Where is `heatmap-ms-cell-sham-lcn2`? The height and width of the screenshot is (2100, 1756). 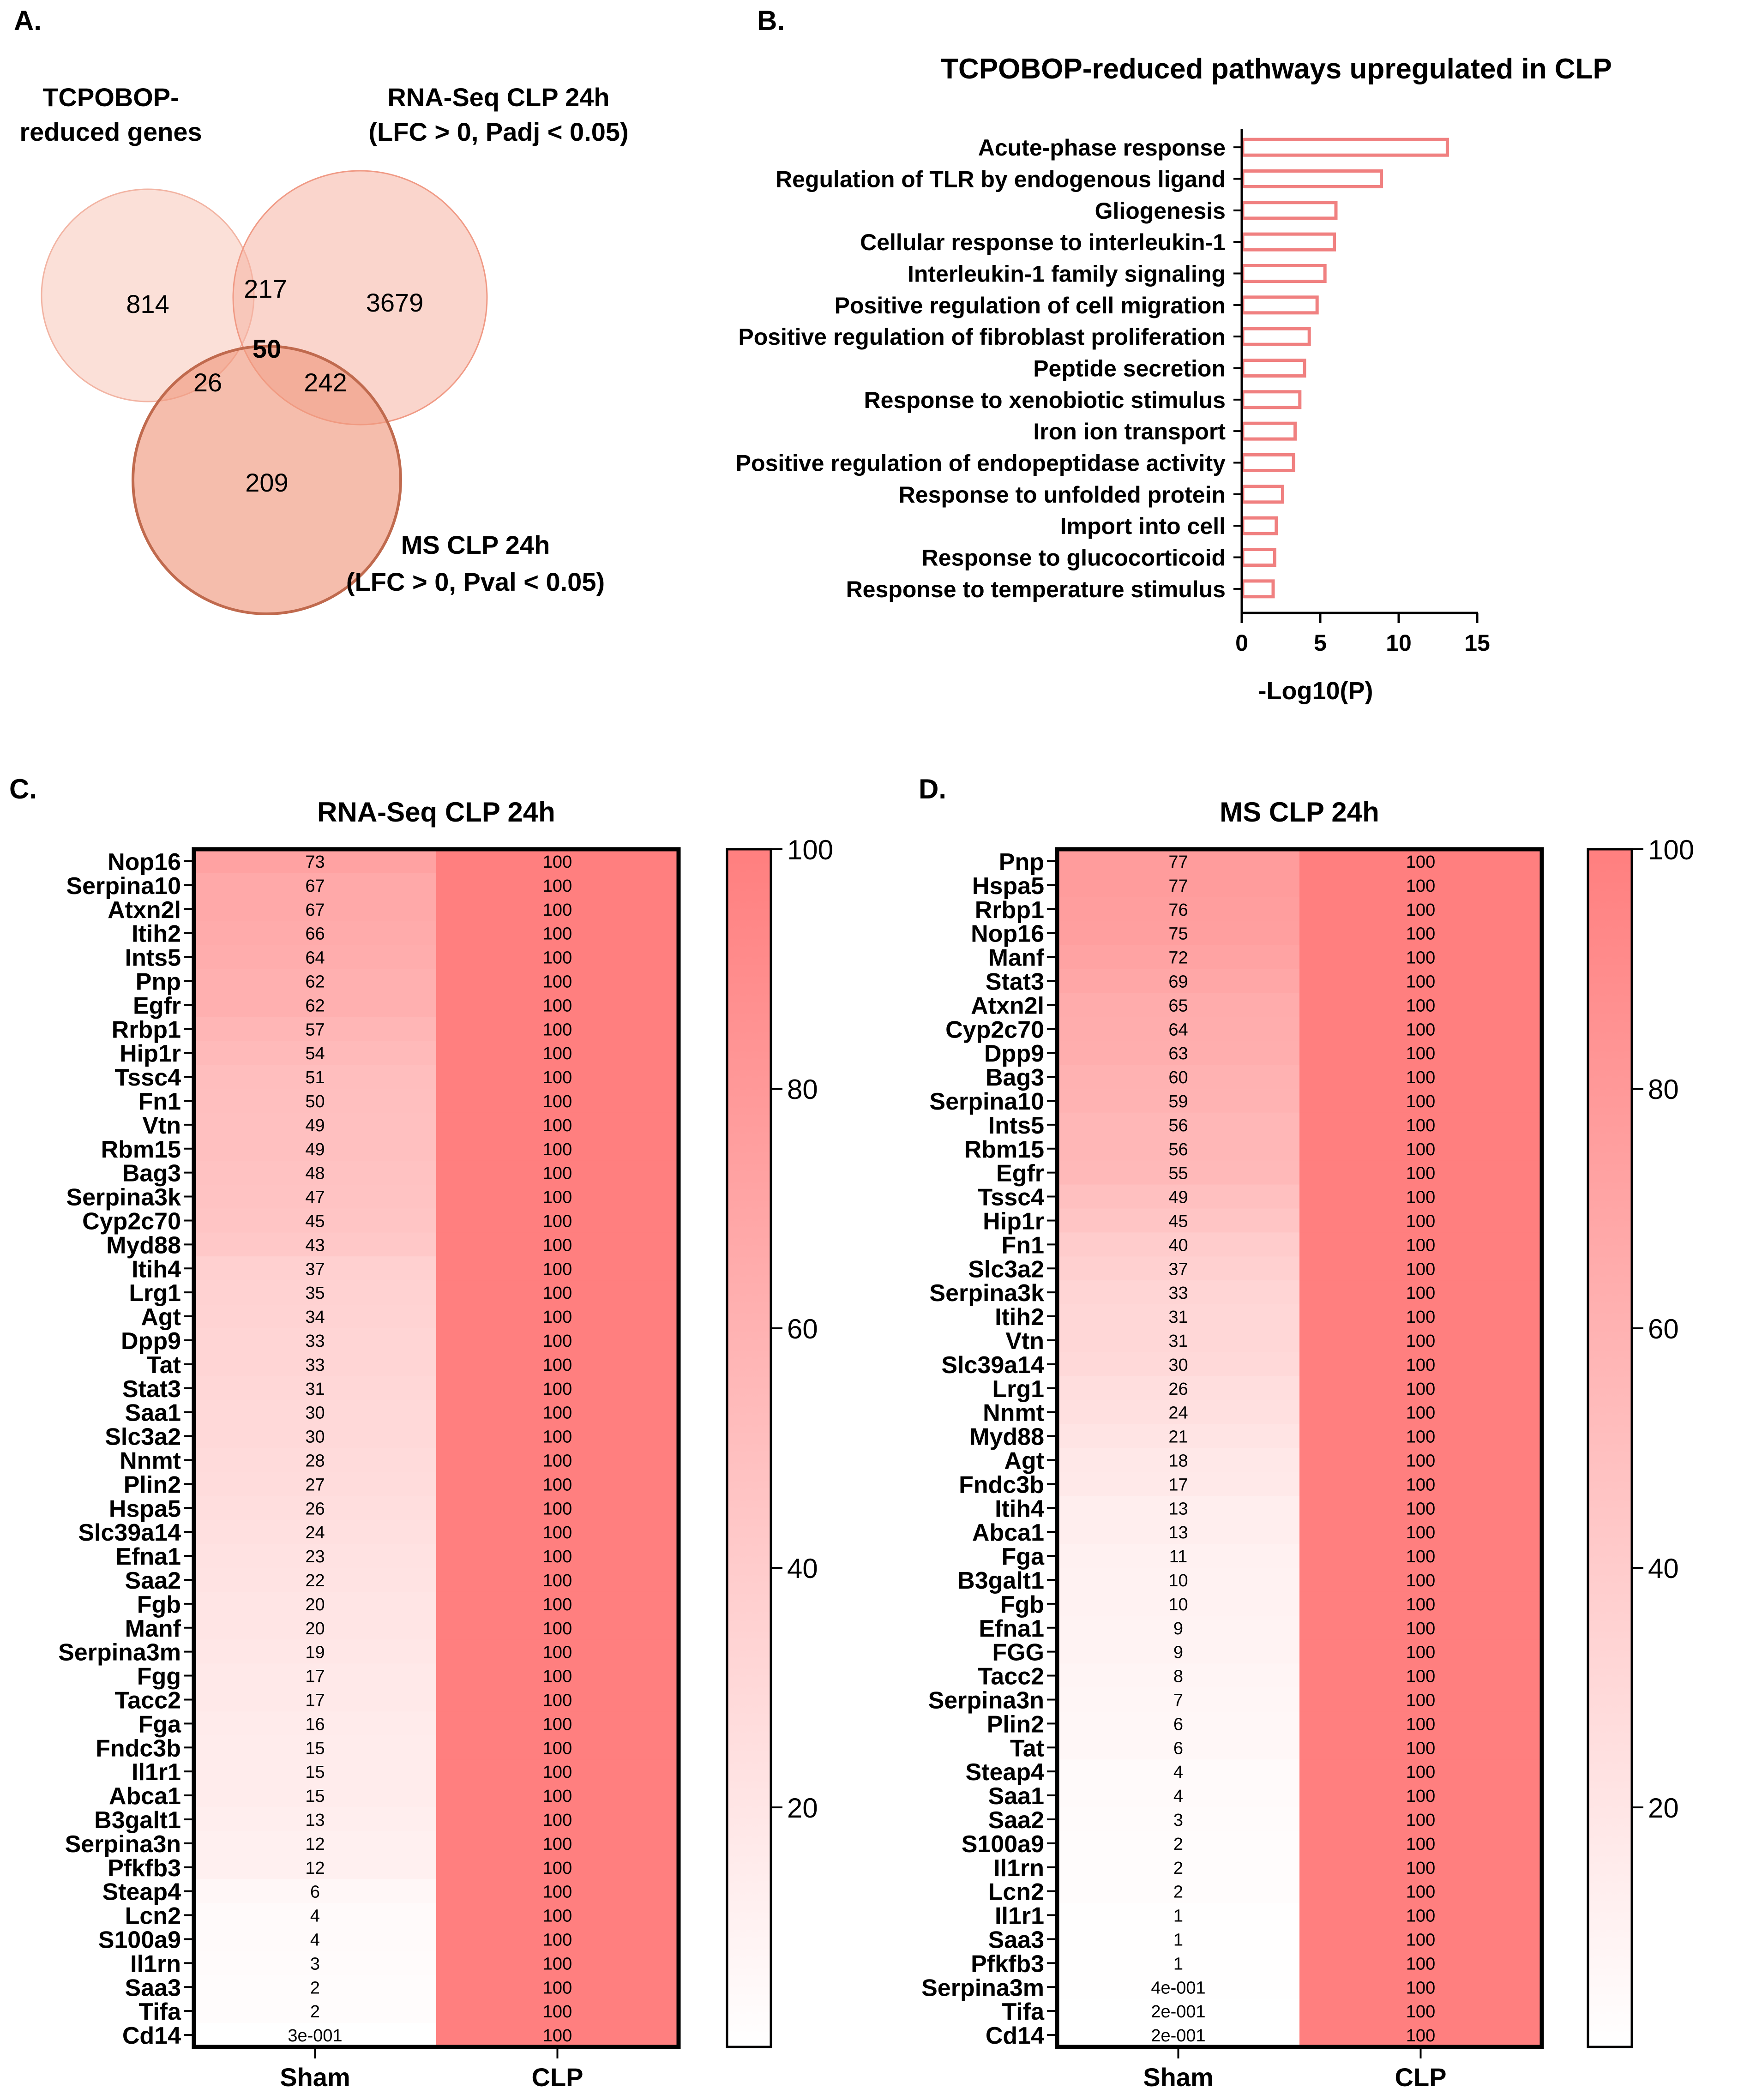 heatmap-ms-cell-sham-lcn2 is located at coordinates (1178, 1891).